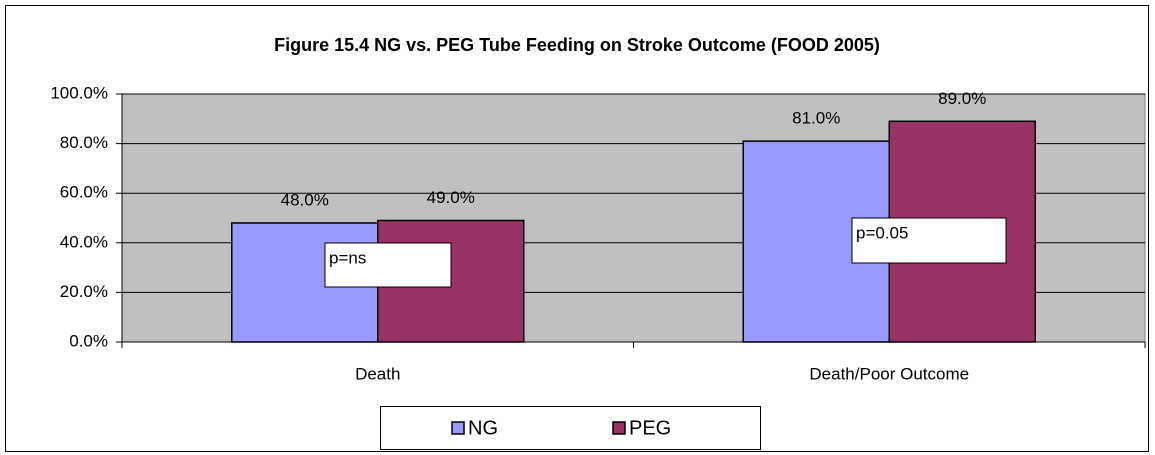 This screenshot has width=1155, height=455. I want to click on y-tick-label: 80.0%, so click(84, 142).